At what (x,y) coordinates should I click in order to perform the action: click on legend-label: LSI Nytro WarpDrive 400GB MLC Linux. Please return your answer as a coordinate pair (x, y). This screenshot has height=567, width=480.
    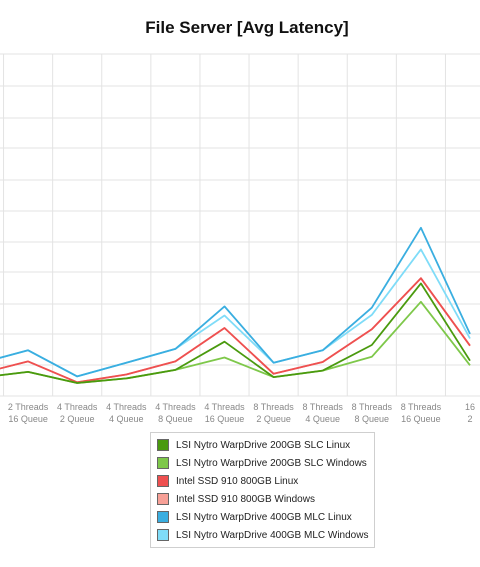
    Looking at the image, I should click on (264, 517).